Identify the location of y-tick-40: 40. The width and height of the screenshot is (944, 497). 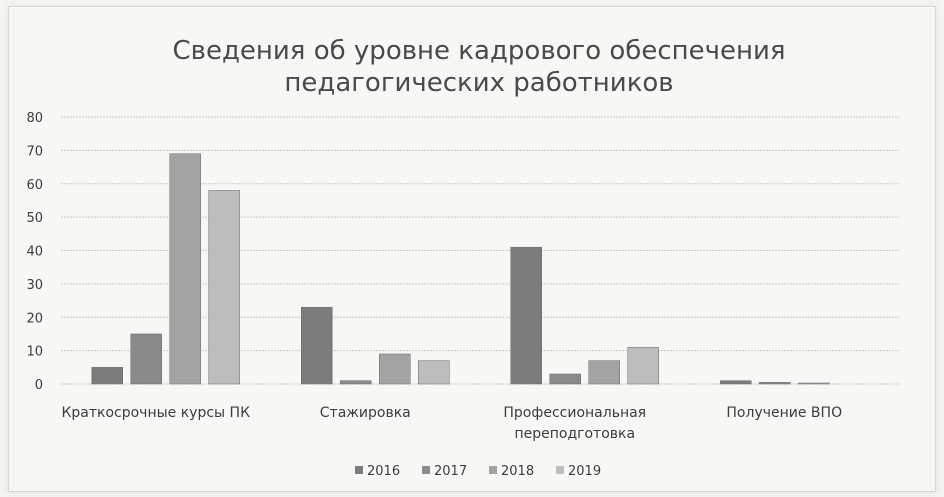
(34, 252).